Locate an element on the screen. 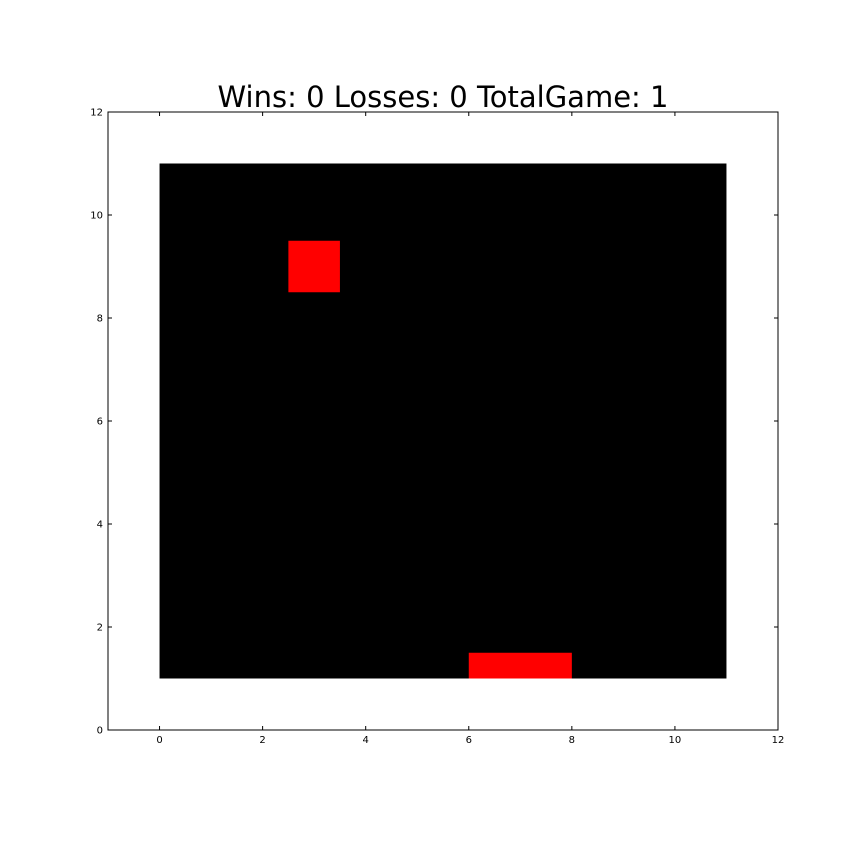  score-title: Wins: 0 Losses: 0 TotalGame: 1 is located at coordinates (443, 97).